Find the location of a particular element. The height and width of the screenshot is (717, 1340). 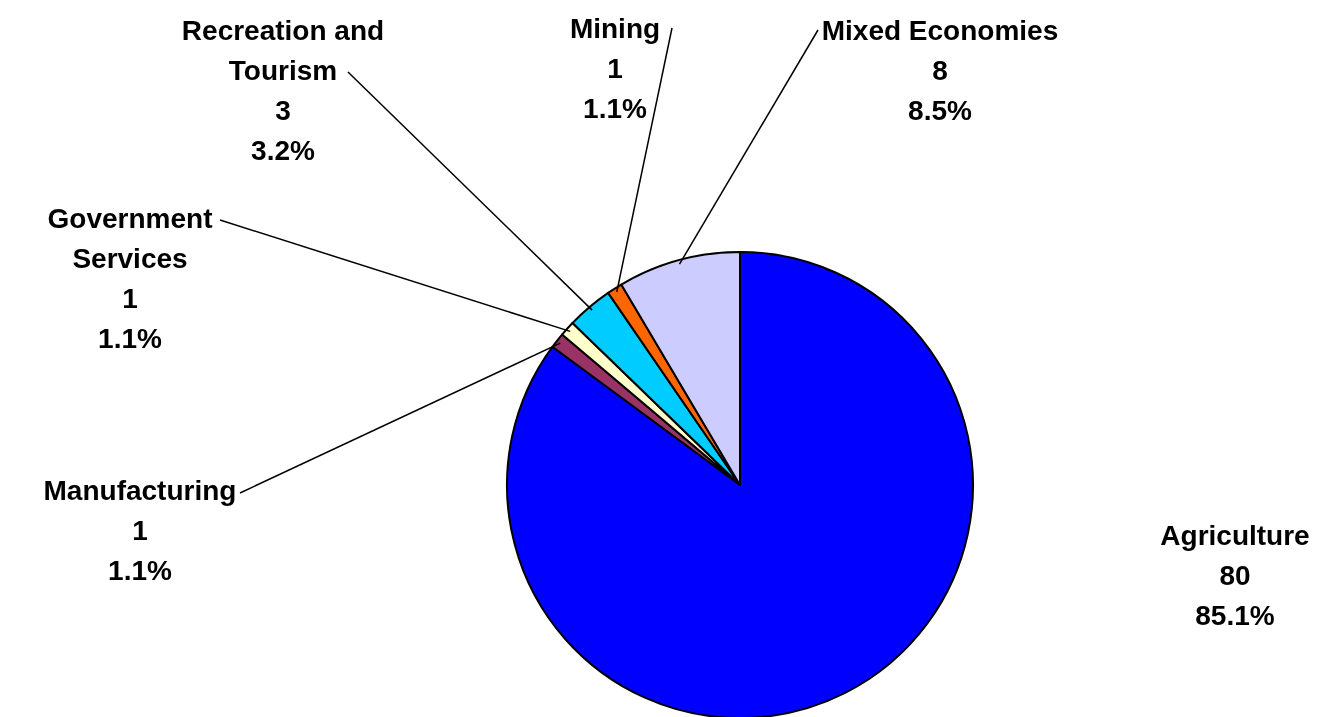

slice-label: Government Services is located at coordinates (130, 238).